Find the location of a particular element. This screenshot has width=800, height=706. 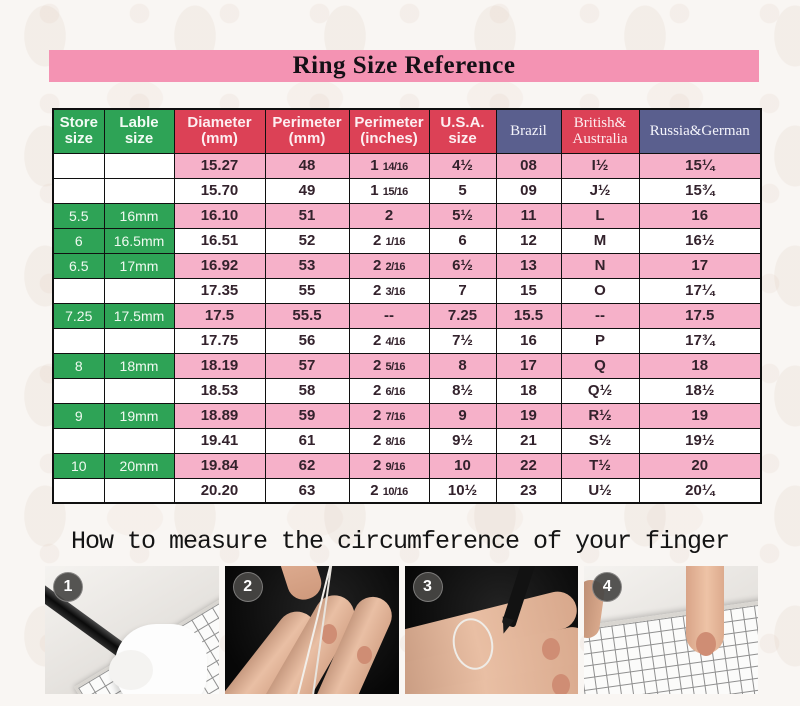

cell-diameter: 18.19 is located at coordinates (219, 365).